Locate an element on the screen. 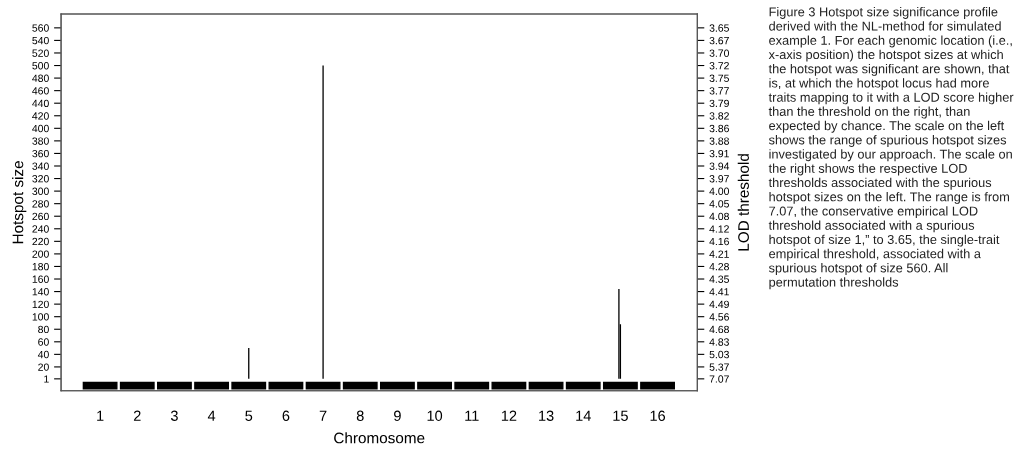  x-tick-label: 5 is located at coordinates (249, 415).